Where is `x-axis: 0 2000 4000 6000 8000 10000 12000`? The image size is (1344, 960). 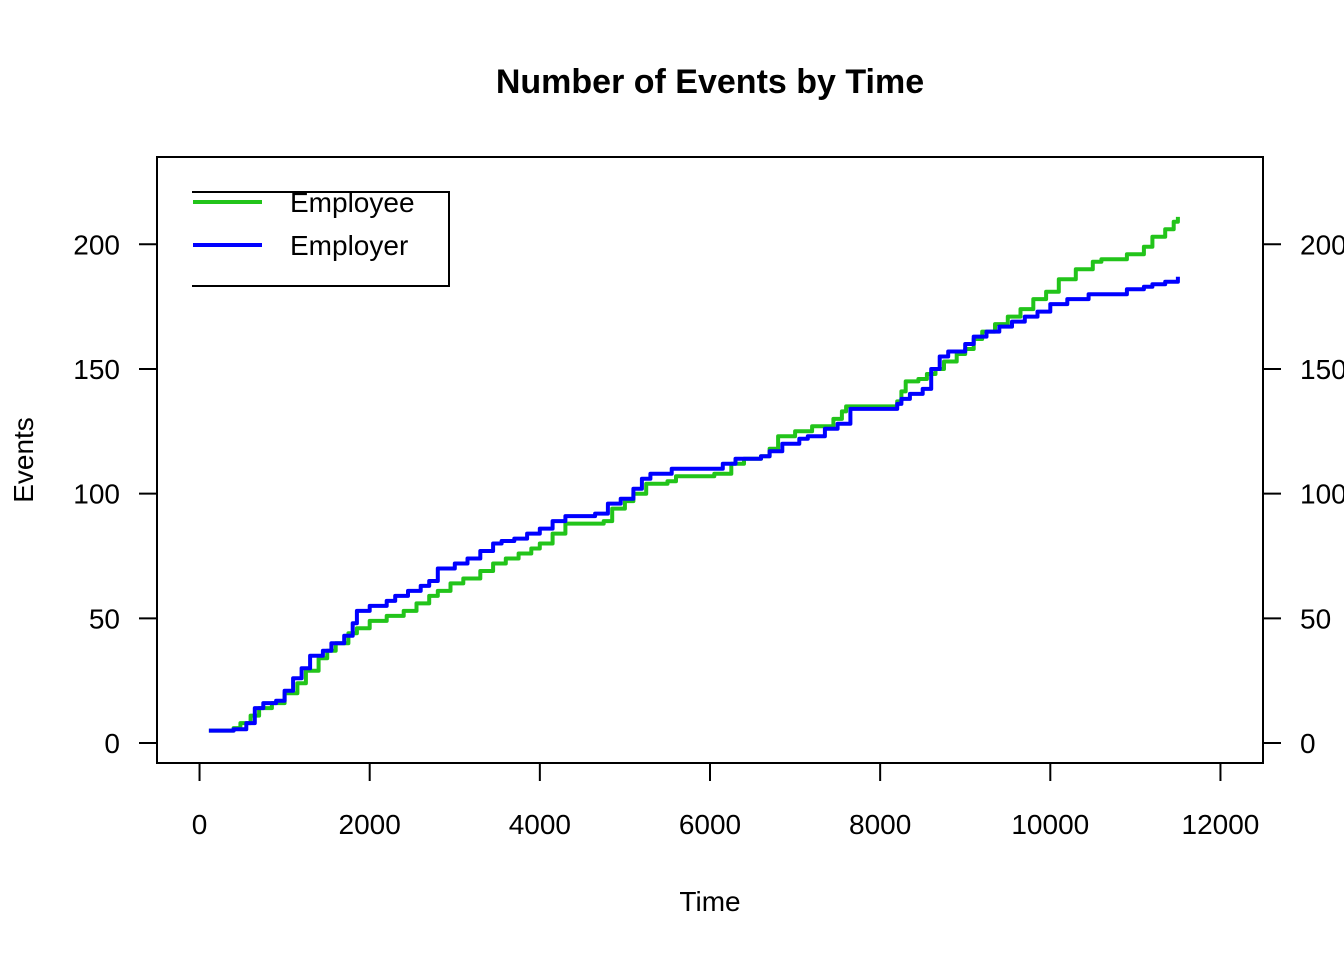
x-axis: 0 2000 4000 6000 8000 10000 12000 is located at coordinates (726, 801).